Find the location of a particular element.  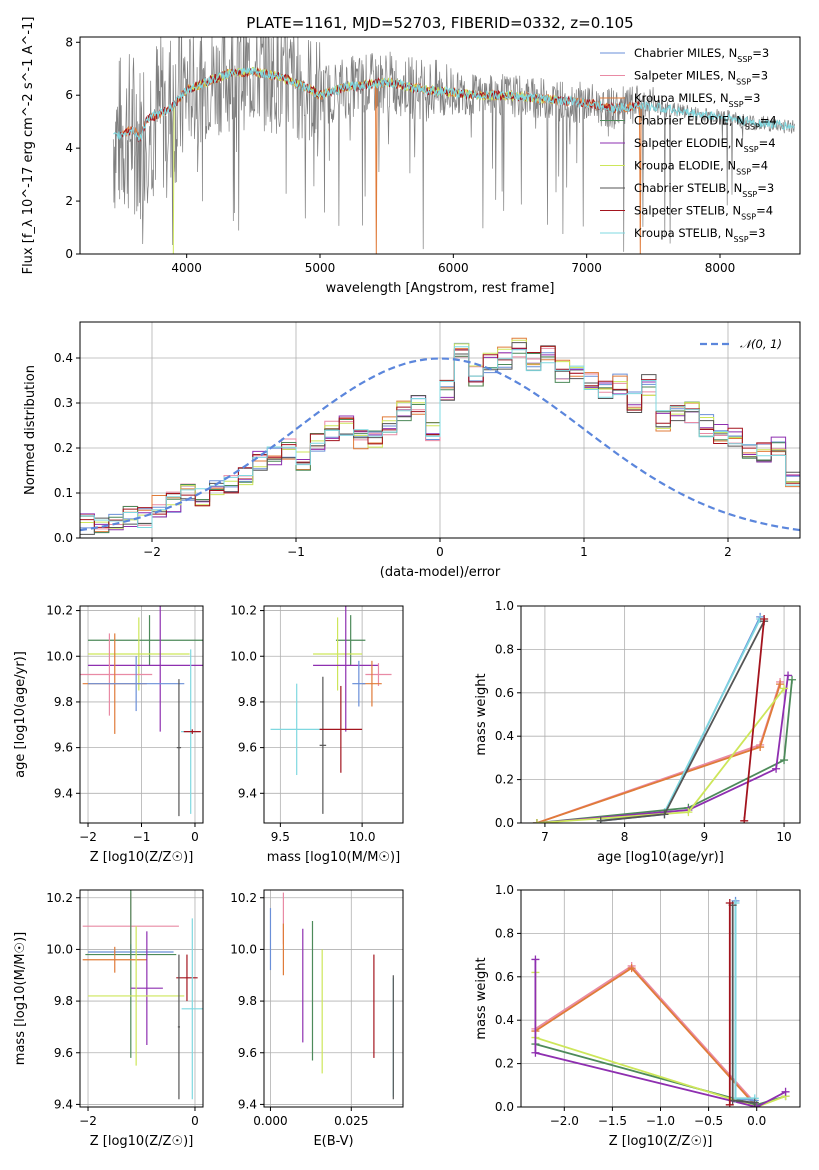

y-tick-label: 0.1 is located at coordinates (63, 493).